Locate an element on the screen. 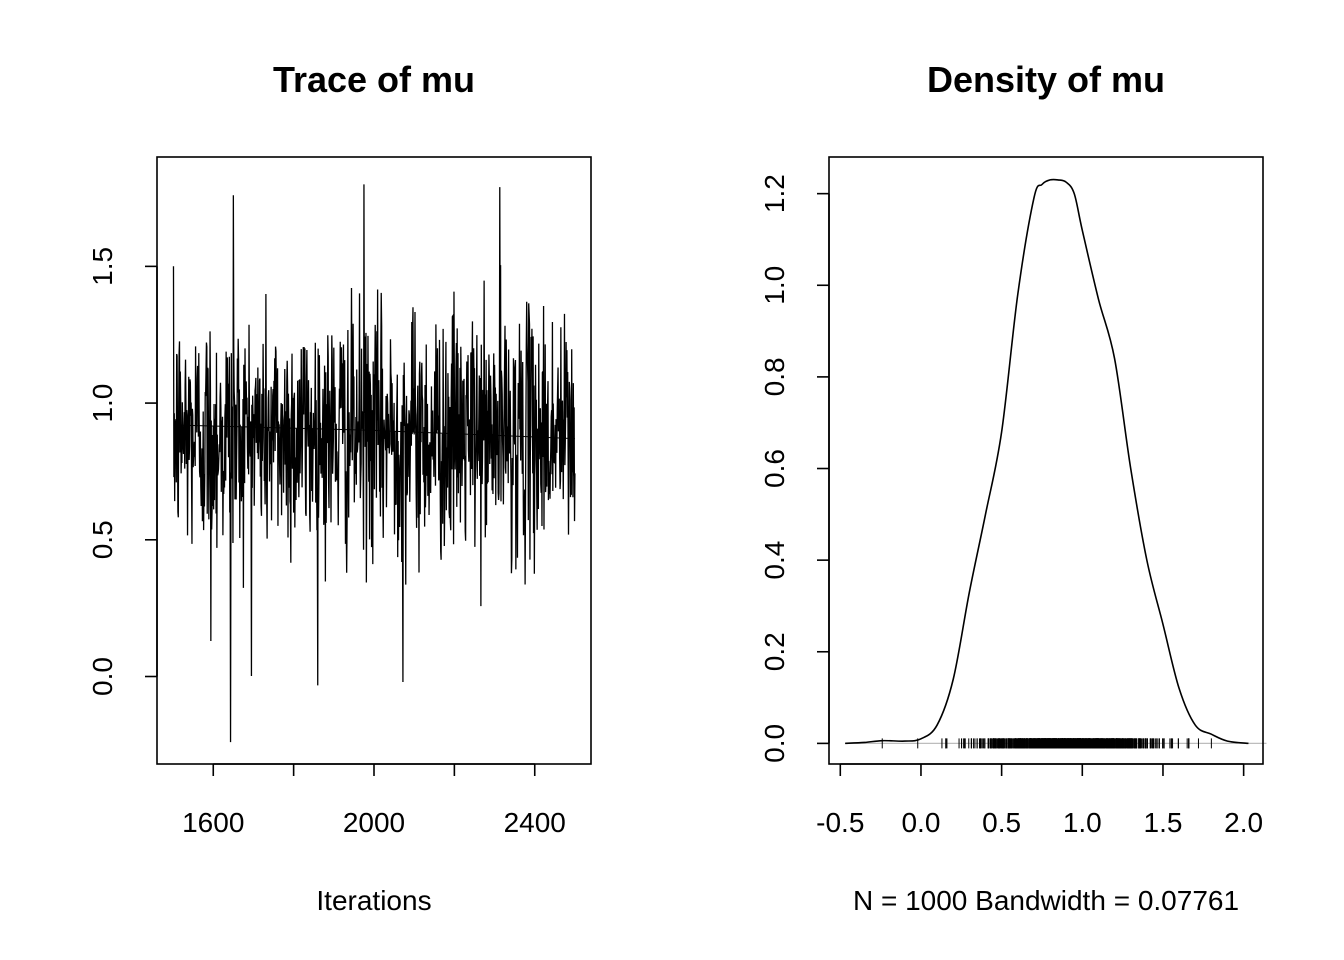 Image resolution: width=1344 pixels, height=960 pixels. trace-plot-x-axis-label: Iterations is located at coordinates (373, 900).